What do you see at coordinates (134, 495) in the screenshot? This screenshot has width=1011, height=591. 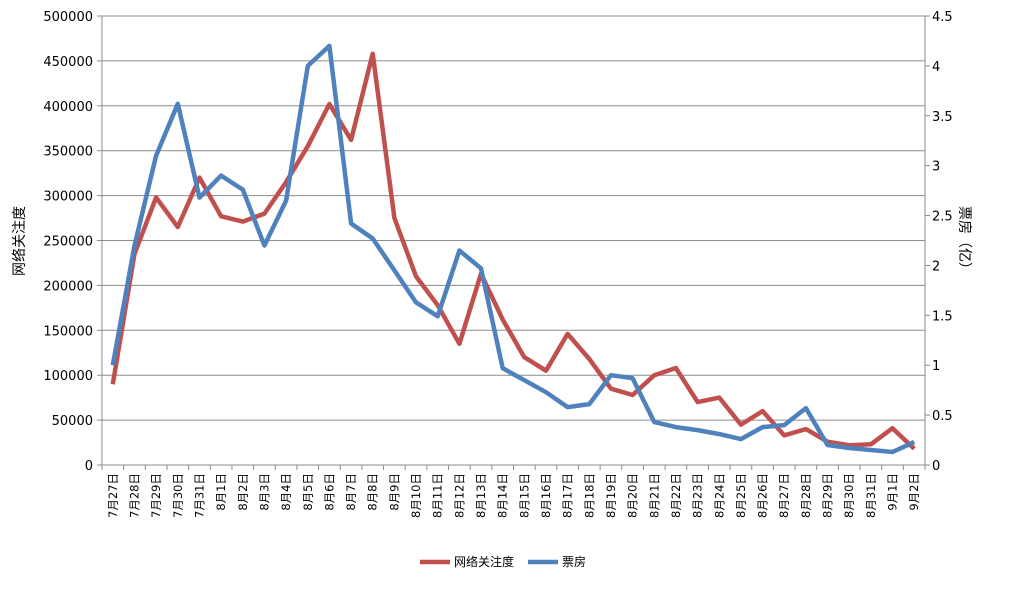 I see `x-category-label: 7月28日` at bounding box center [134, 495].